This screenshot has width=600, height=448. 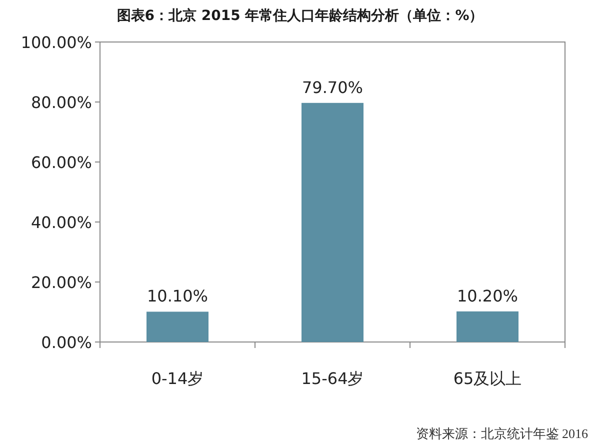 What do you see at coordinates (61, 282) in the screenshot?
I see `y-tick-label: 20.00%` at bounding box center [61, 282].